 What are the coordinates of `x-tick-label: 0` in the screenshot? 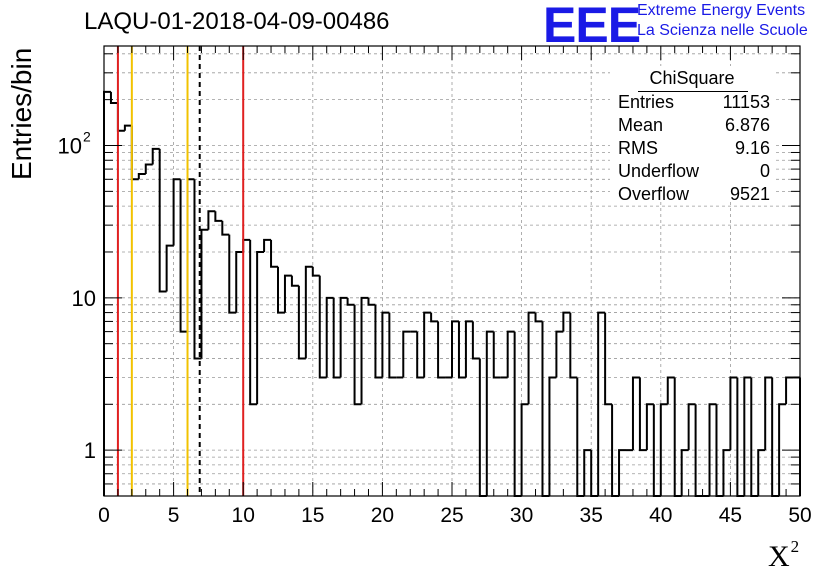 It's located at (104, 515).